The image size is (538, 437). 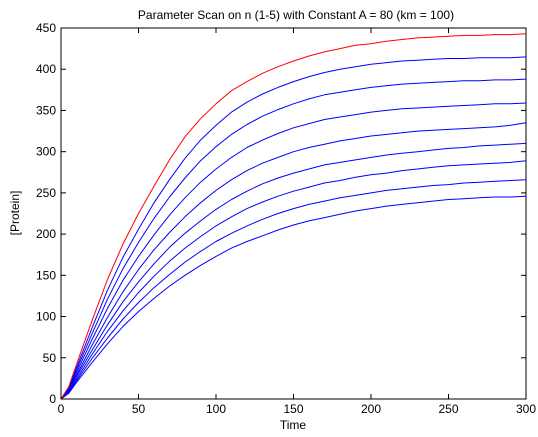 I want to click on y-axis-label: [Protein], so click(x=15, y=213).